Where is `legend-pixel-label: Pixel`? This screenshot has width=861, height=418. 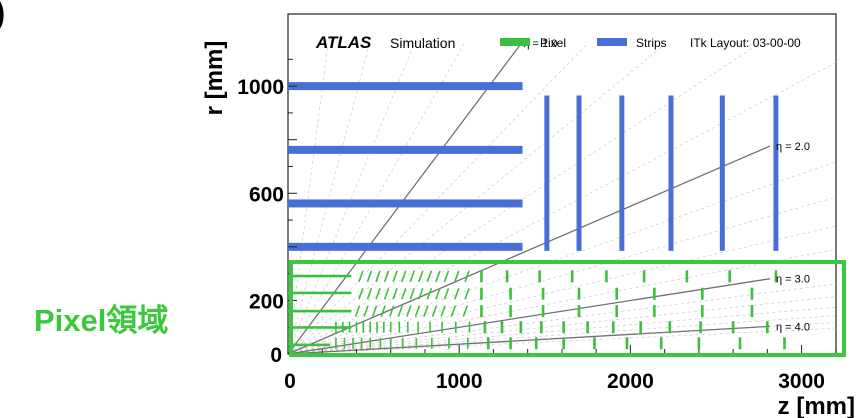
legend-pixel-label: Pixel is located at coordinates (553, 43).